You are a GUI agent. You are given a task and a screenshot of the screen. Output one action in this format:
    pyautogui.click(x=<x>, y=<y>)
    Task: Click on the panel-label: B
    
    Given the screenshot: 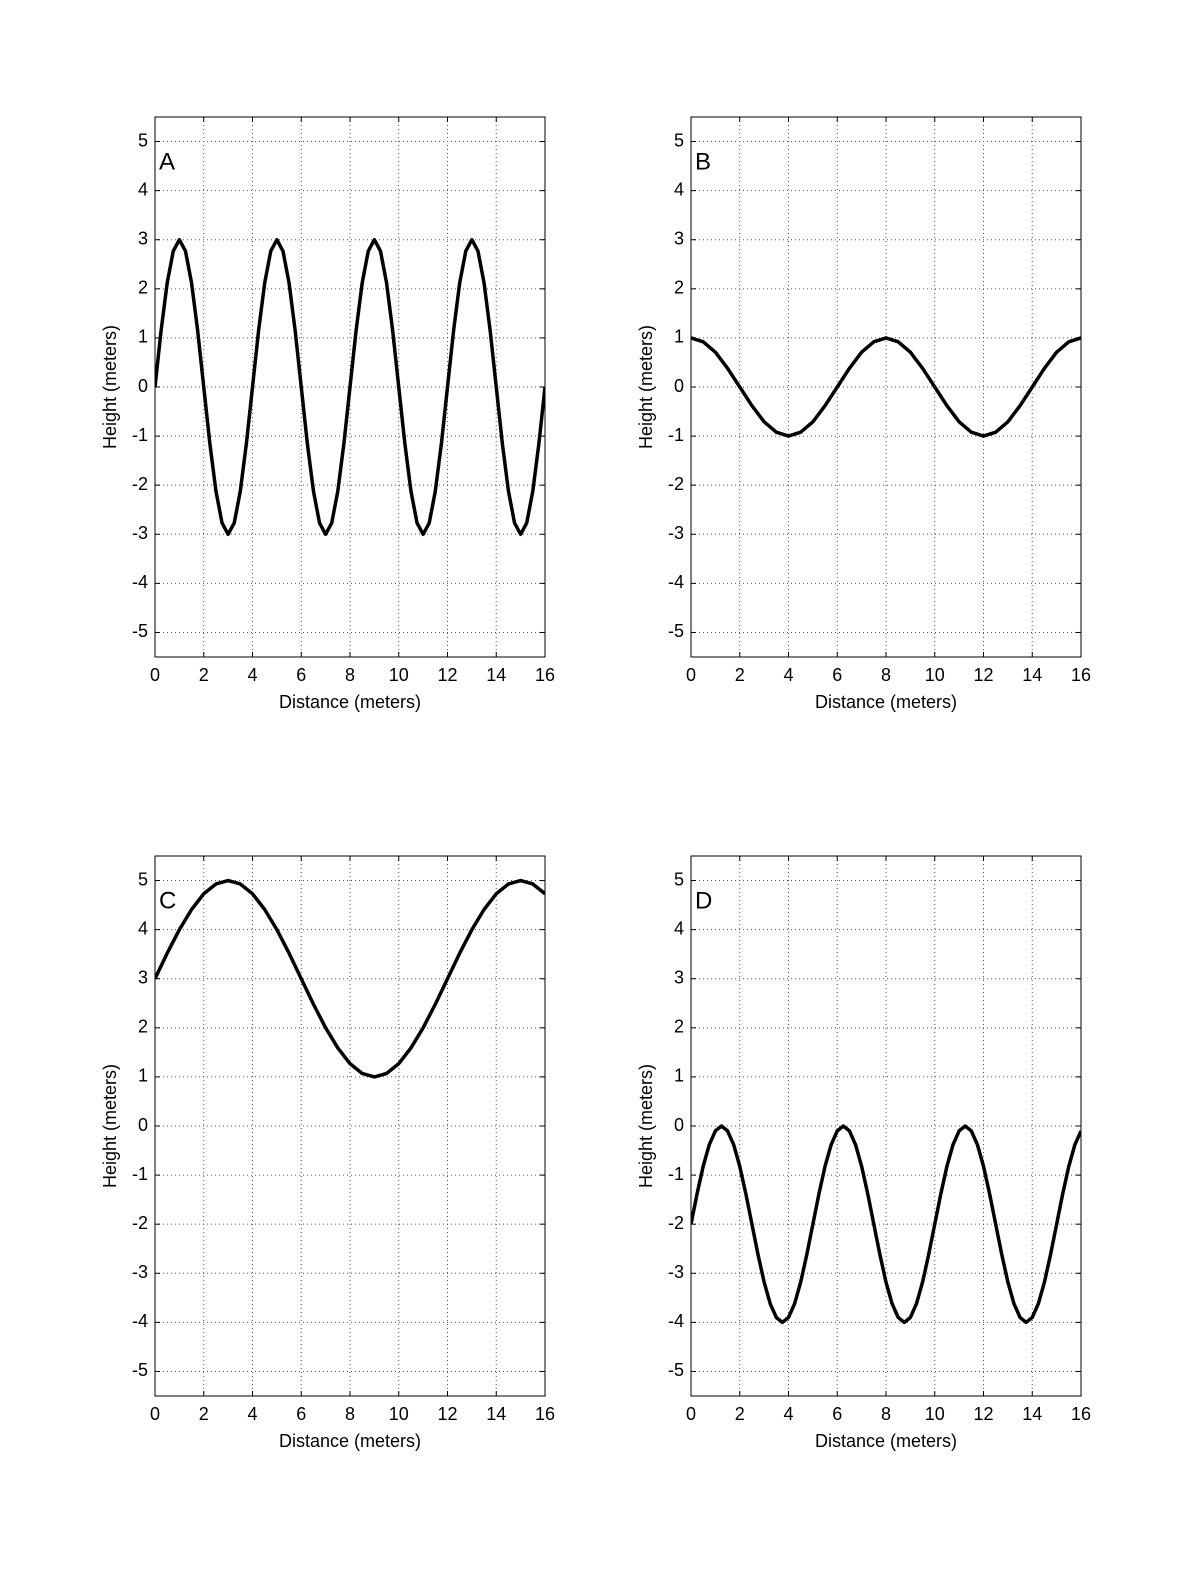 What is the action you would take?
    pyautogui.click(x=703, y=161)
    